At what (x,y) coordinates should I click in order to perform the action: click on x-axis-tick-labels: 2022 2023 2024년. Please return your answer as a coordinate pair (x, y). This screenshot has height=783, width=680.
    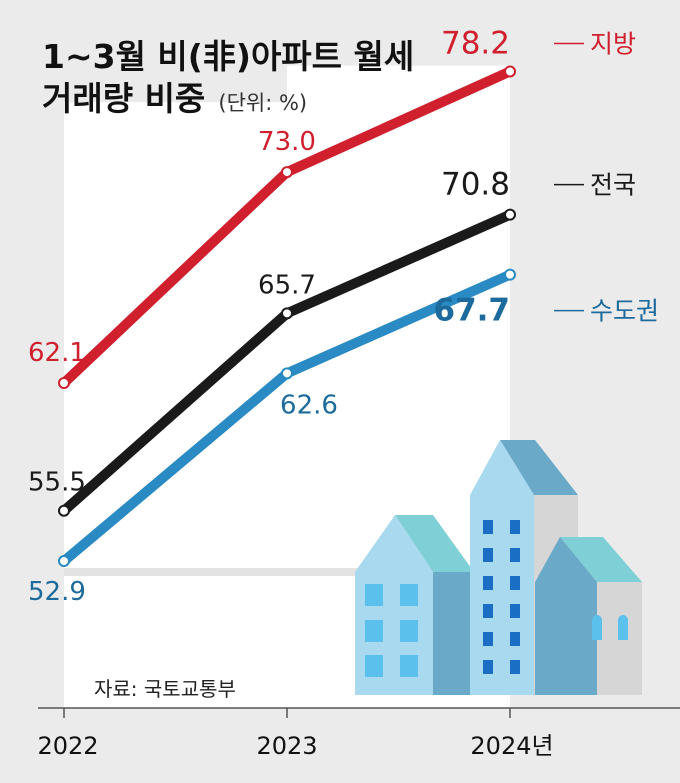
    Looking at the image, I should click on (295, 746).